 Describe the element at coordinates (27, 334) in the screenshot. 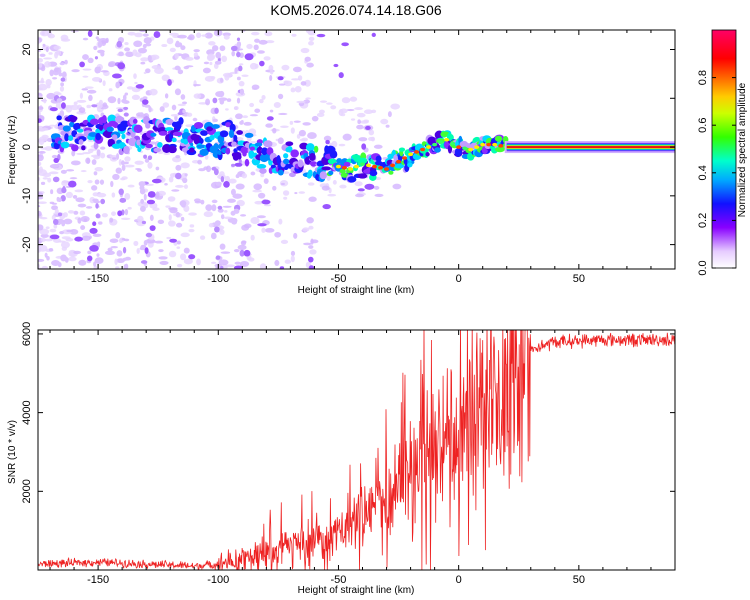

I see `snr-ytick-label: 6000` at that location.